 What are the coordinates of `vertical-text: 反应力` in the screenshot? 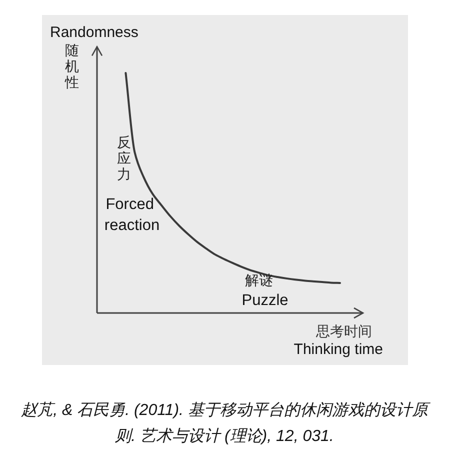 It's located at (124, 159).